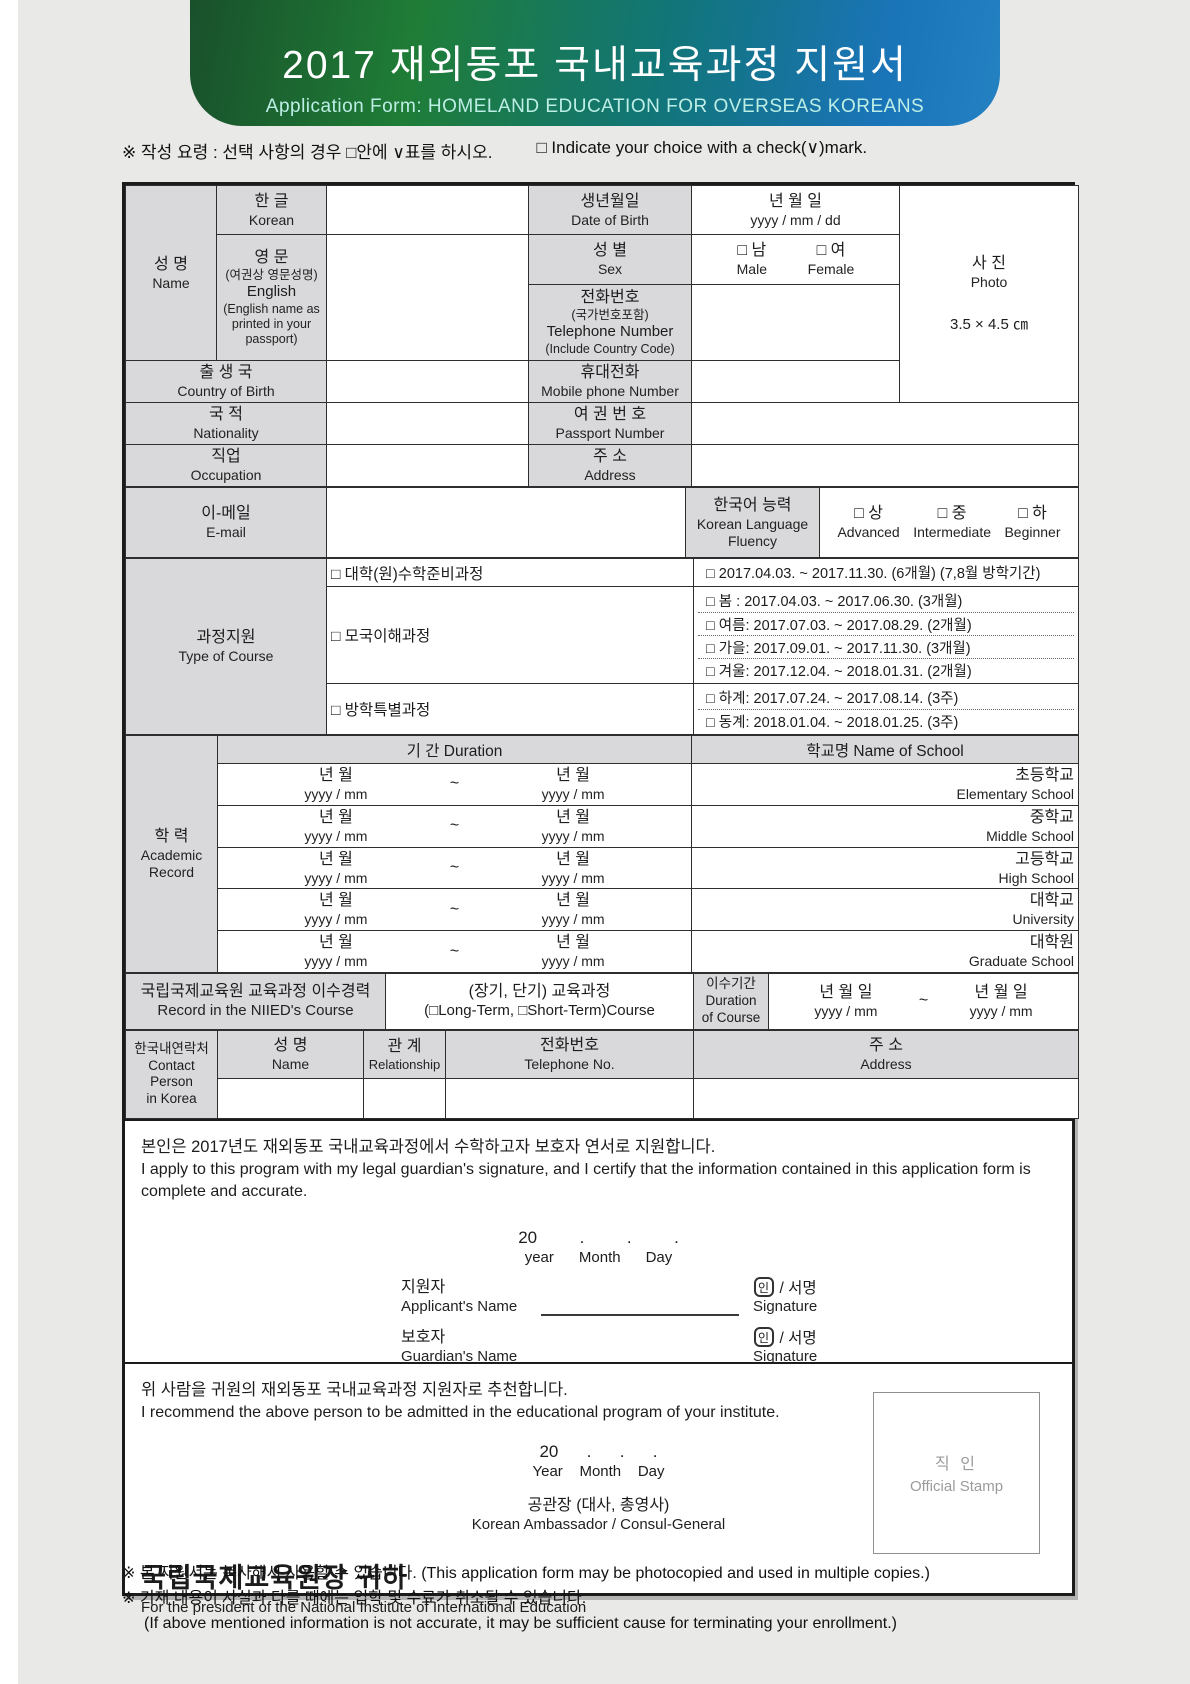 The height and width of the screenshot is (1684, 1190). Describe the element at coordinates (885, 826) in the screenshot. I see `middle-school-field: 중학교 Middle School` at that location.